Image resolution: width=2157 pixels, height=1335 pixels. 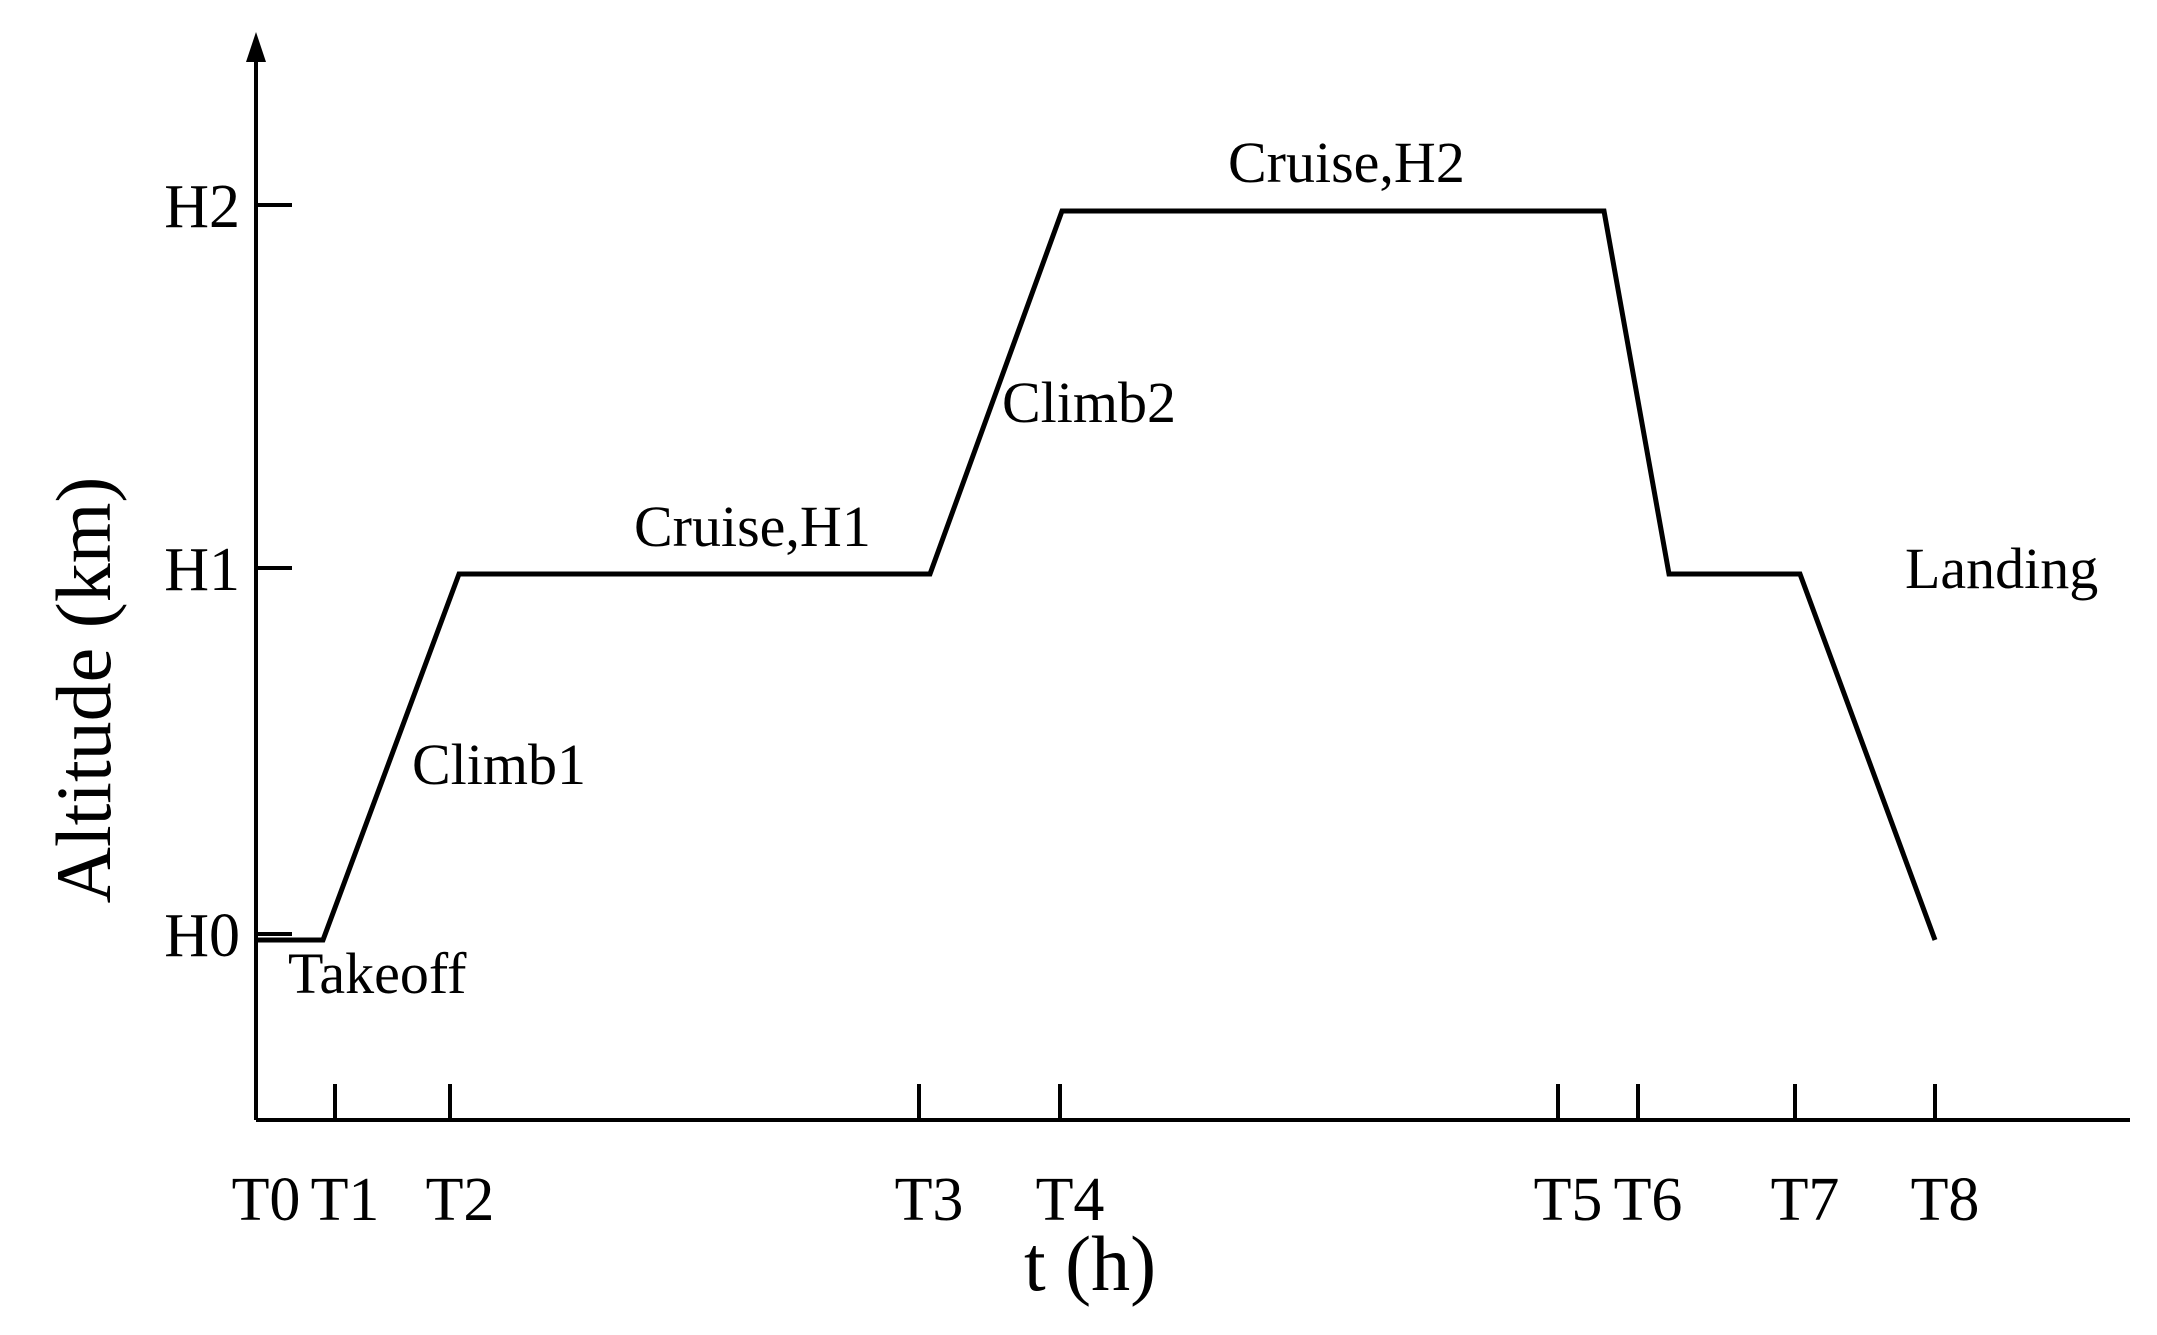 What do you see at coordinates (202, 570) in the screenshot?
I see `y-tick-label-h1: H1` at bounding box center [202, 570].